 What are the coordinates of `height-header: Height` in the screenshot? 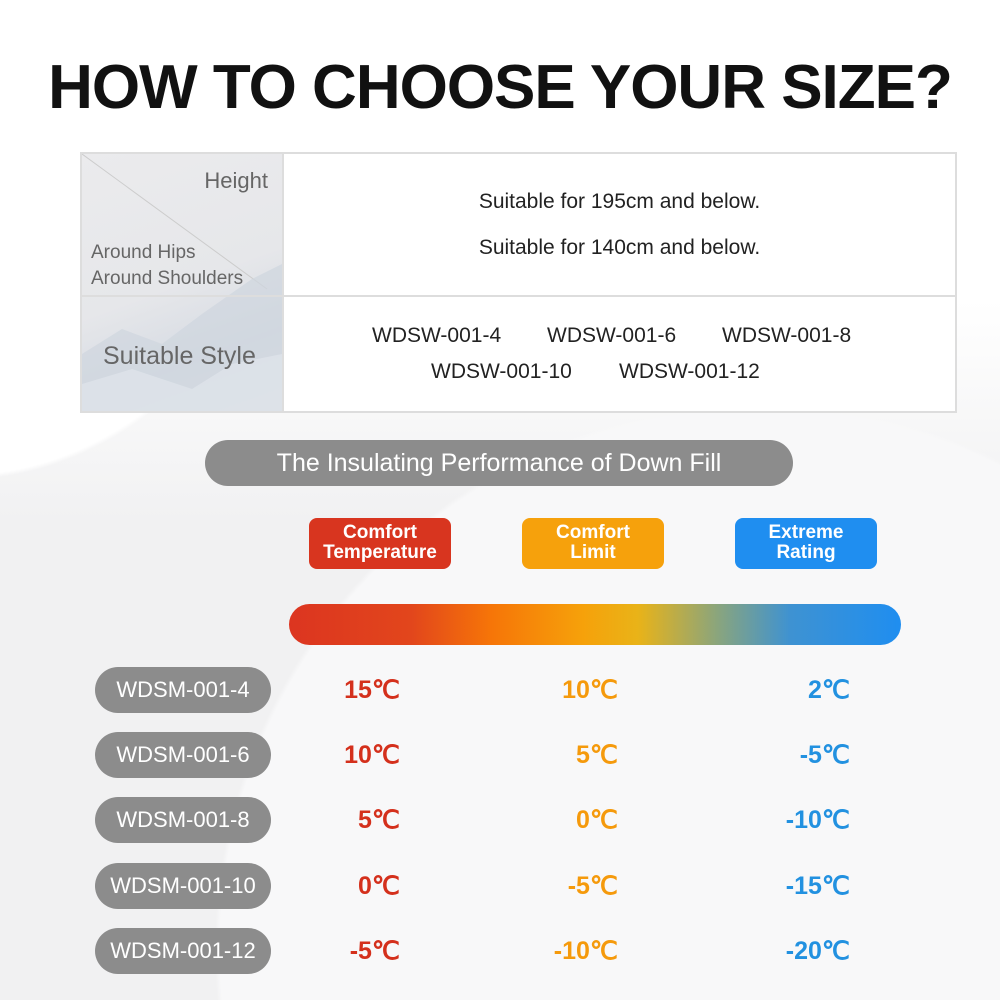 It's located at (236, 180).